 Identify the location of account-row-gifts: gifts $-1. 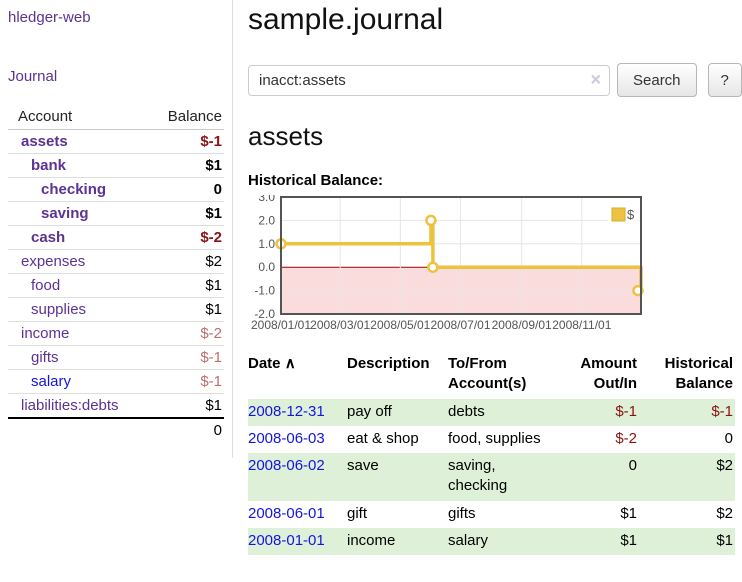
(116, 357).